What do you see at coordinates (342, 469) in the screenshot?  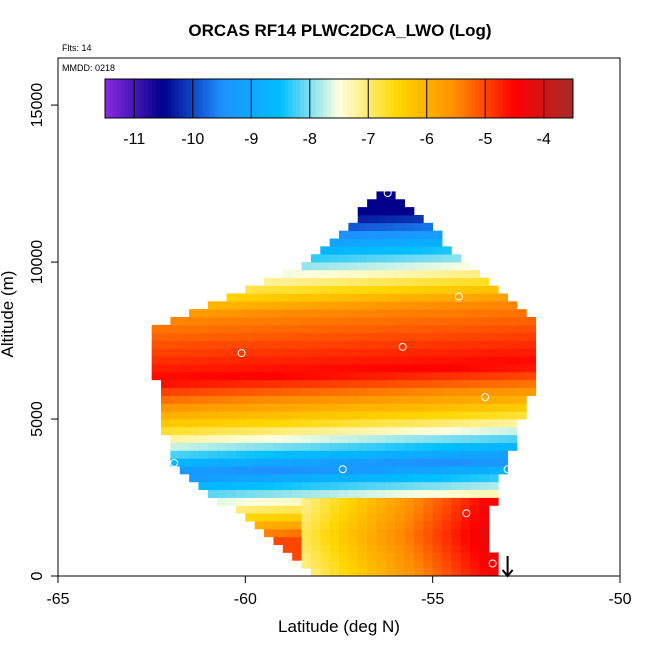 I see `sample-point` at bounding box center [342, 469].